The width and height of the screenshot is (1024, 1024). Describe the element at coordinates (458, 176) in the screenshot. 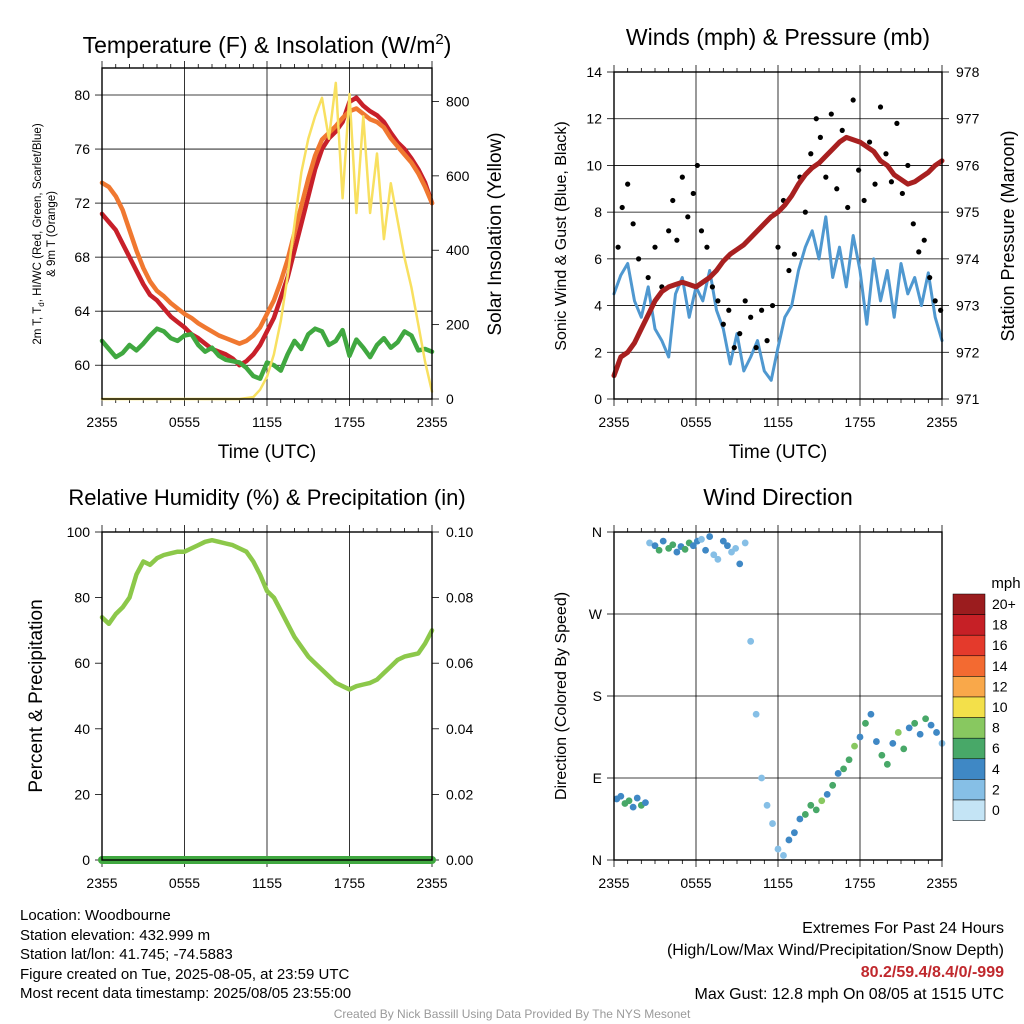

I see `y-tick-label-right: 600` at that location.